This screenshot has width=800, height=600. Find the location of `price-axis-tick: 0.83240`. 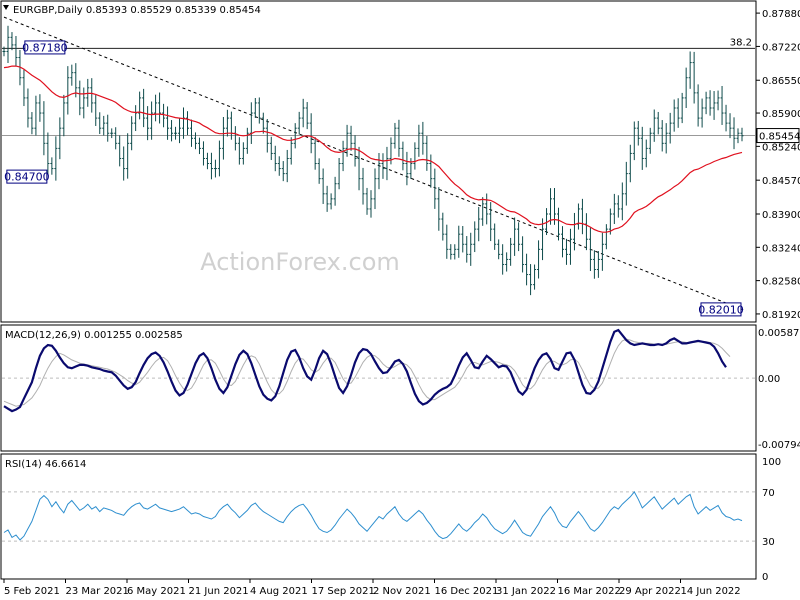

price-axis-tick: 0.83240 is located at coordinates (781, 248).